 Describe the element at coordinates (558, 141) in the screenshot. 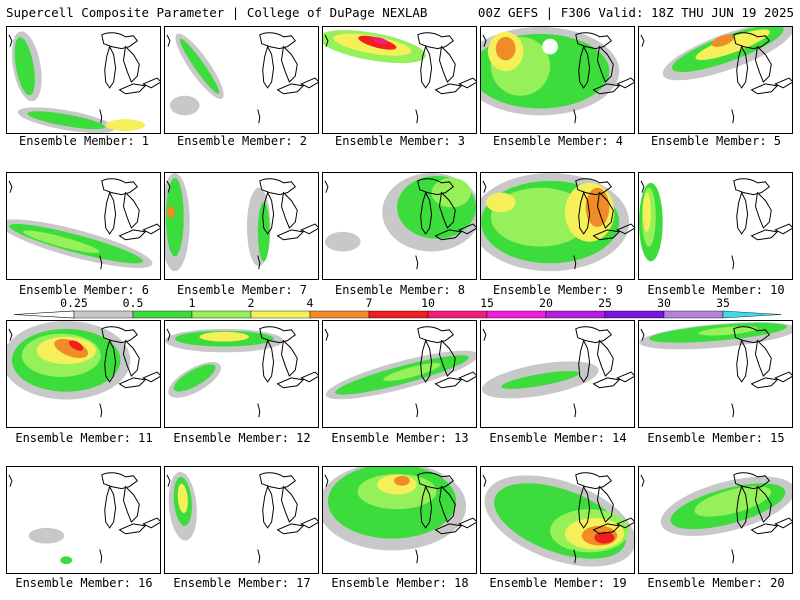

I see `ensemble-member-label: Ensemble Member: 4` at that location.